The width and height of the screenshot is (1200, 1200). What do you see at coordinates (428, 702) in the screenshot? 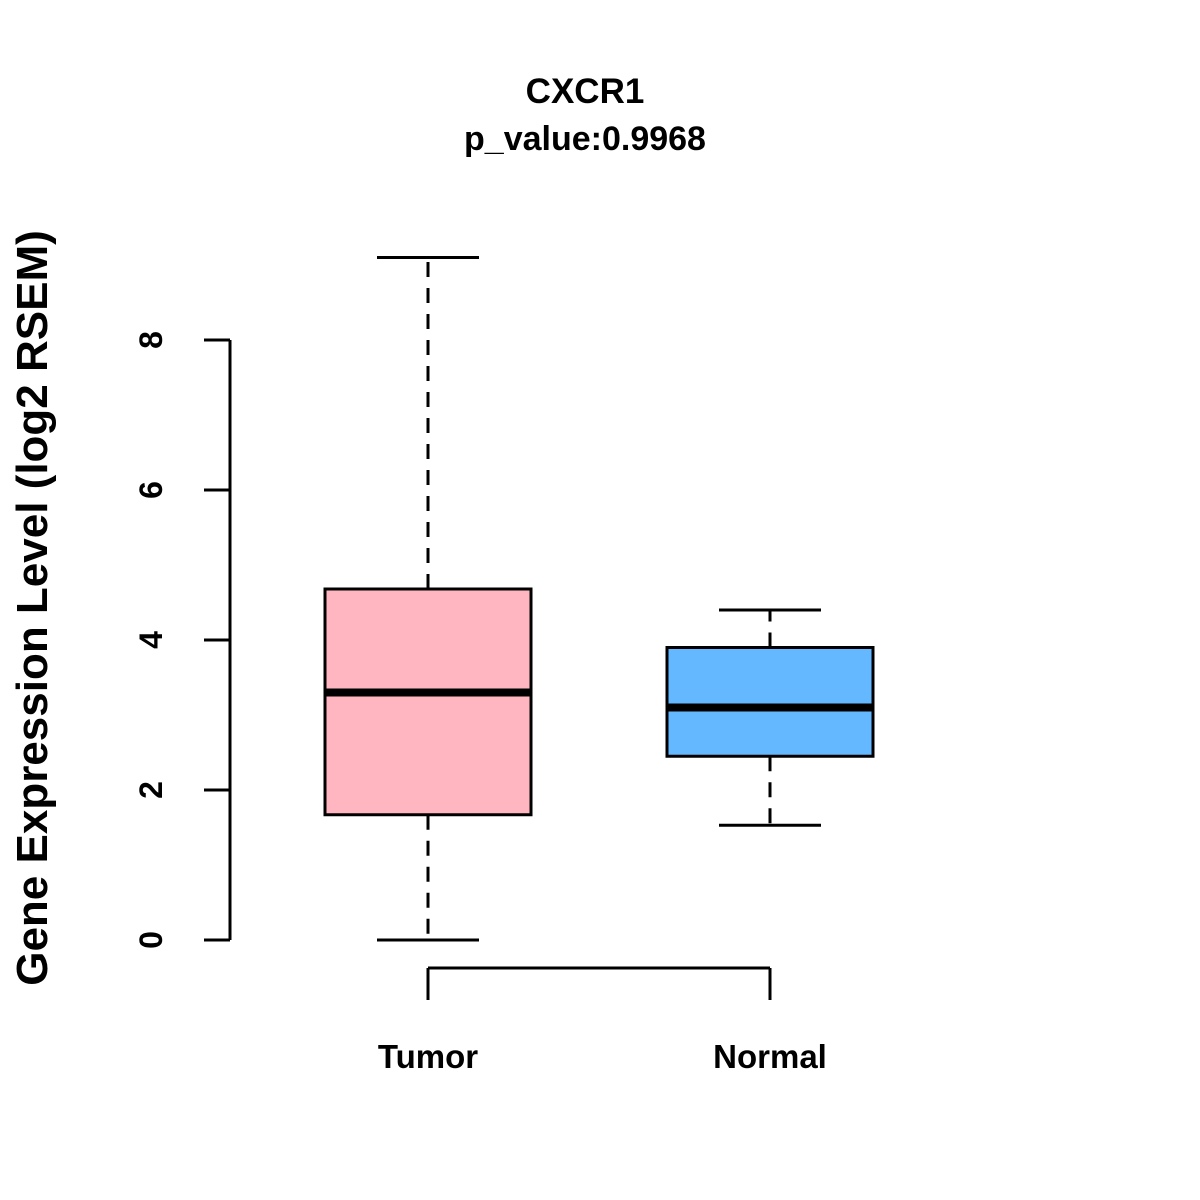
I see `box-tumor` at bounding box center [428, 702].